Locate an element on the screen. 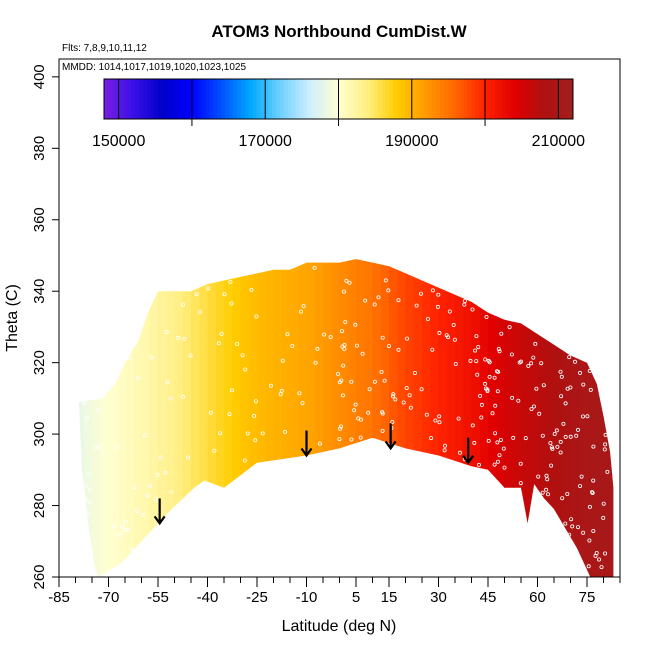 This screenshot has height=650, width=650. x-tick-label: 30 is located at coordinates (438, 597).